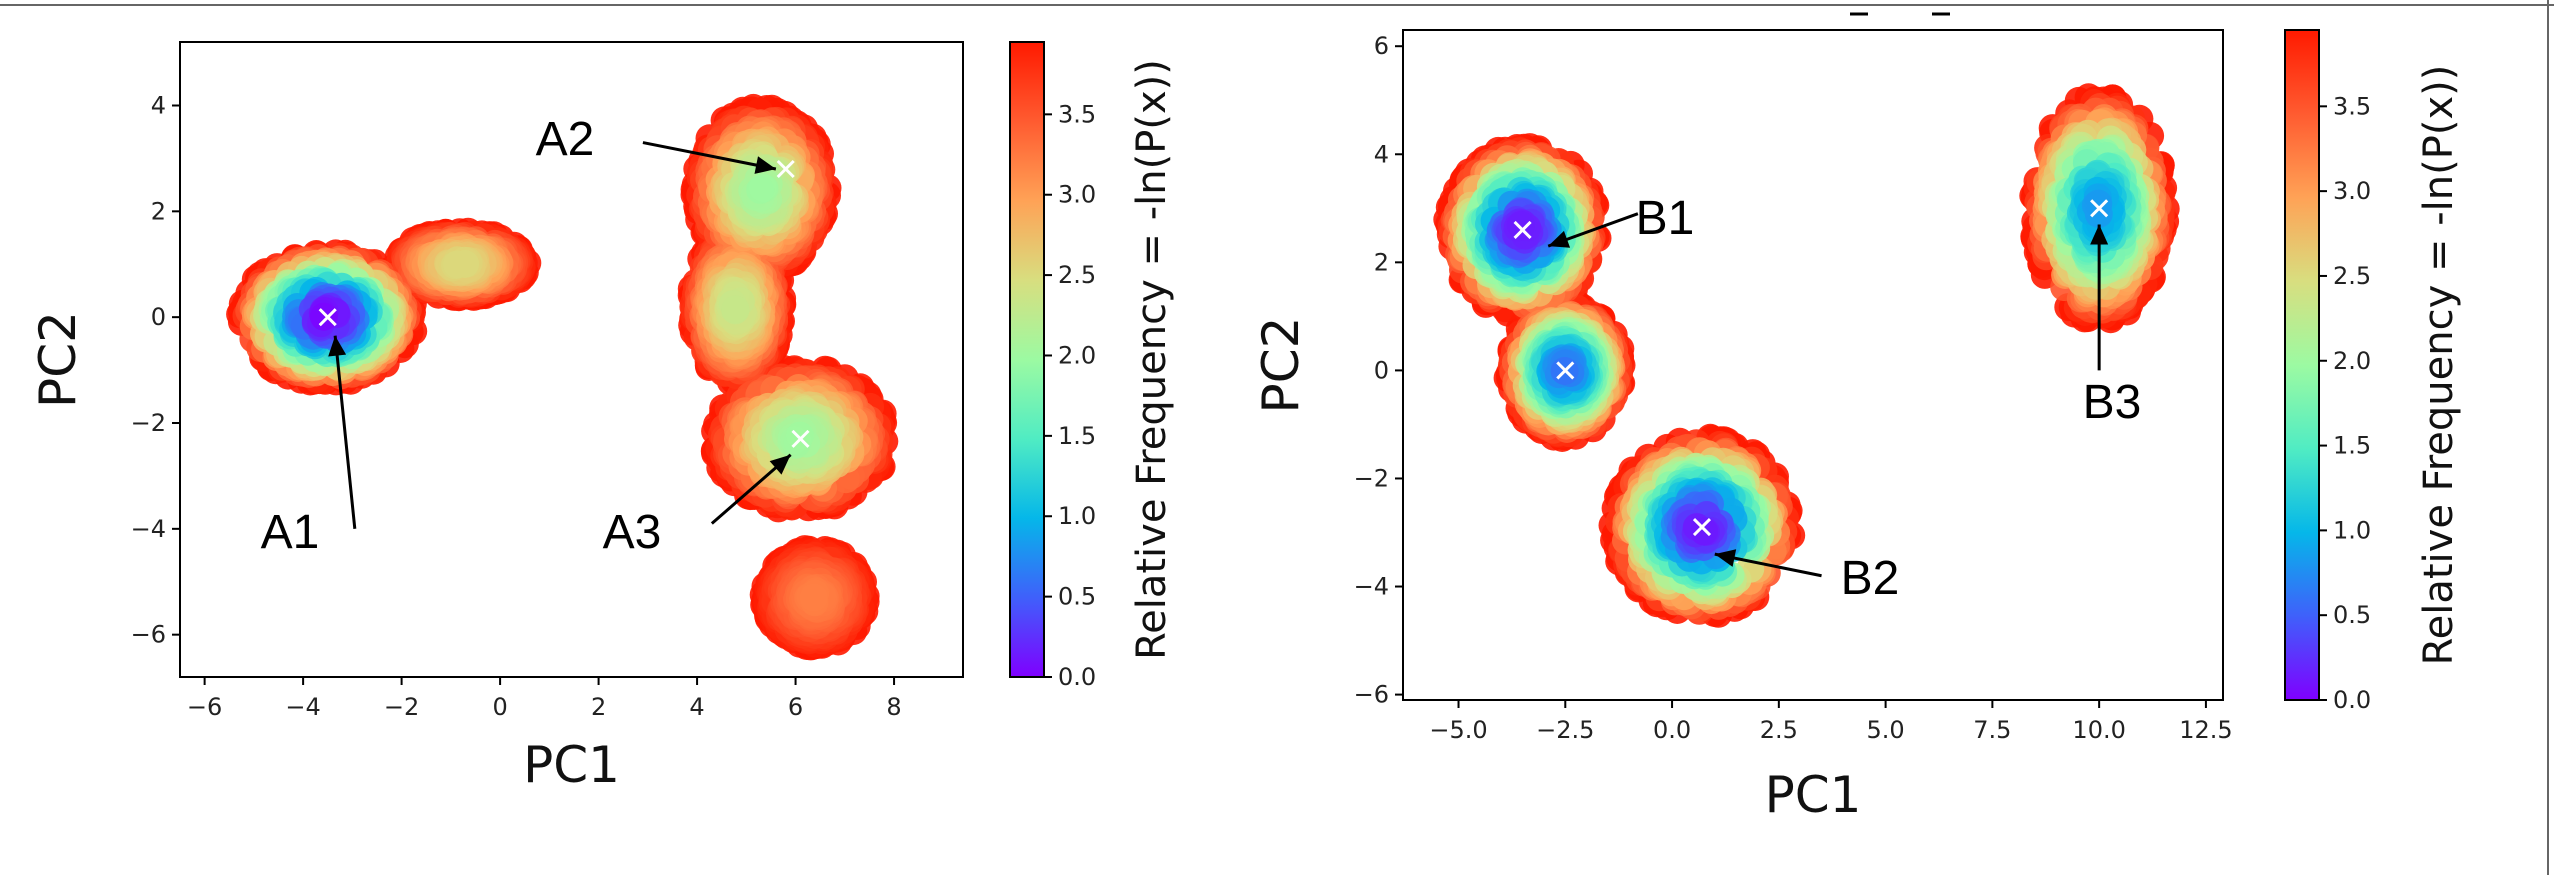 Image resolution: width=2554 pixels, height=875 pixels. What do you see at coordinates (2098, 730) in the screenshot?
I see `x-tick-label: 10.0` at bounding box center [2098, 730].